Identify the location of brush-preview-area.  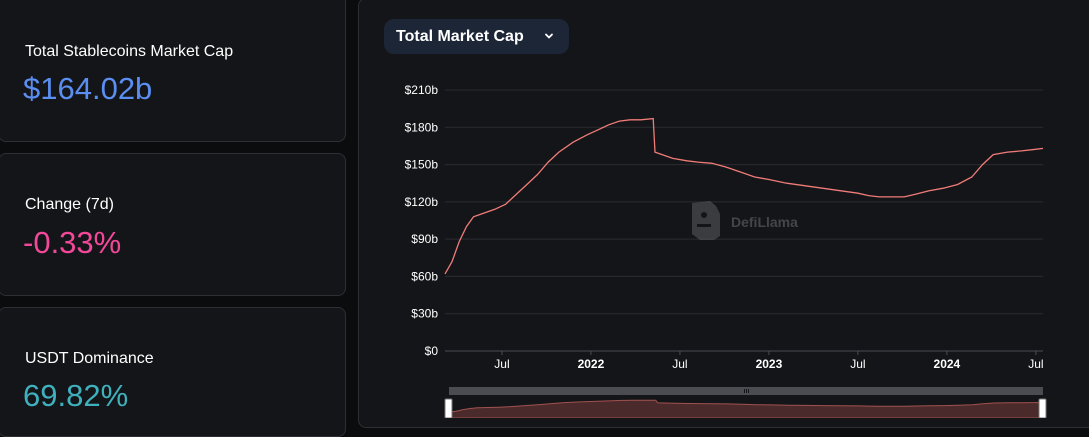
(746, 408).